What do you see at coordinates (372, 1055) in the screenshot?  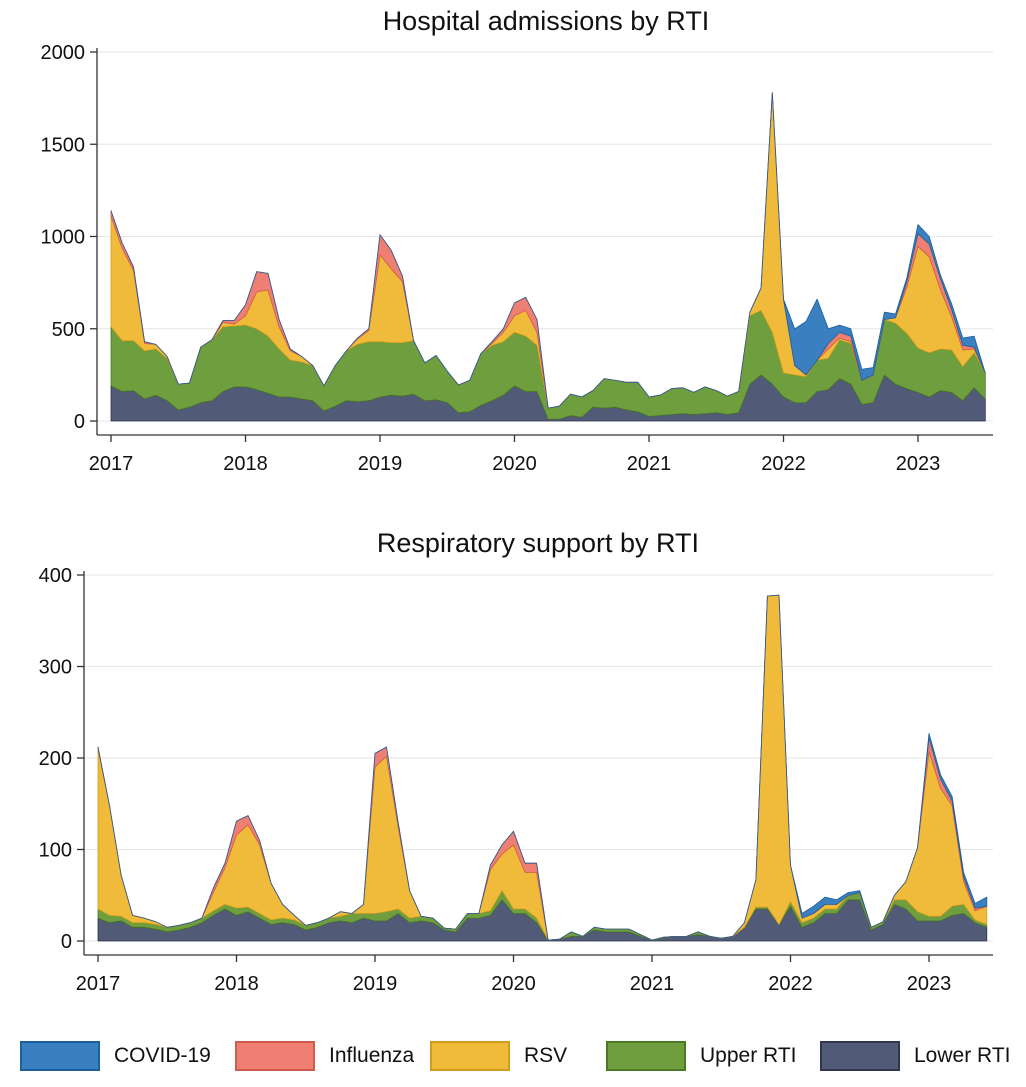 I see `legend-label: Influenza` at bounding box center [372, 1055].